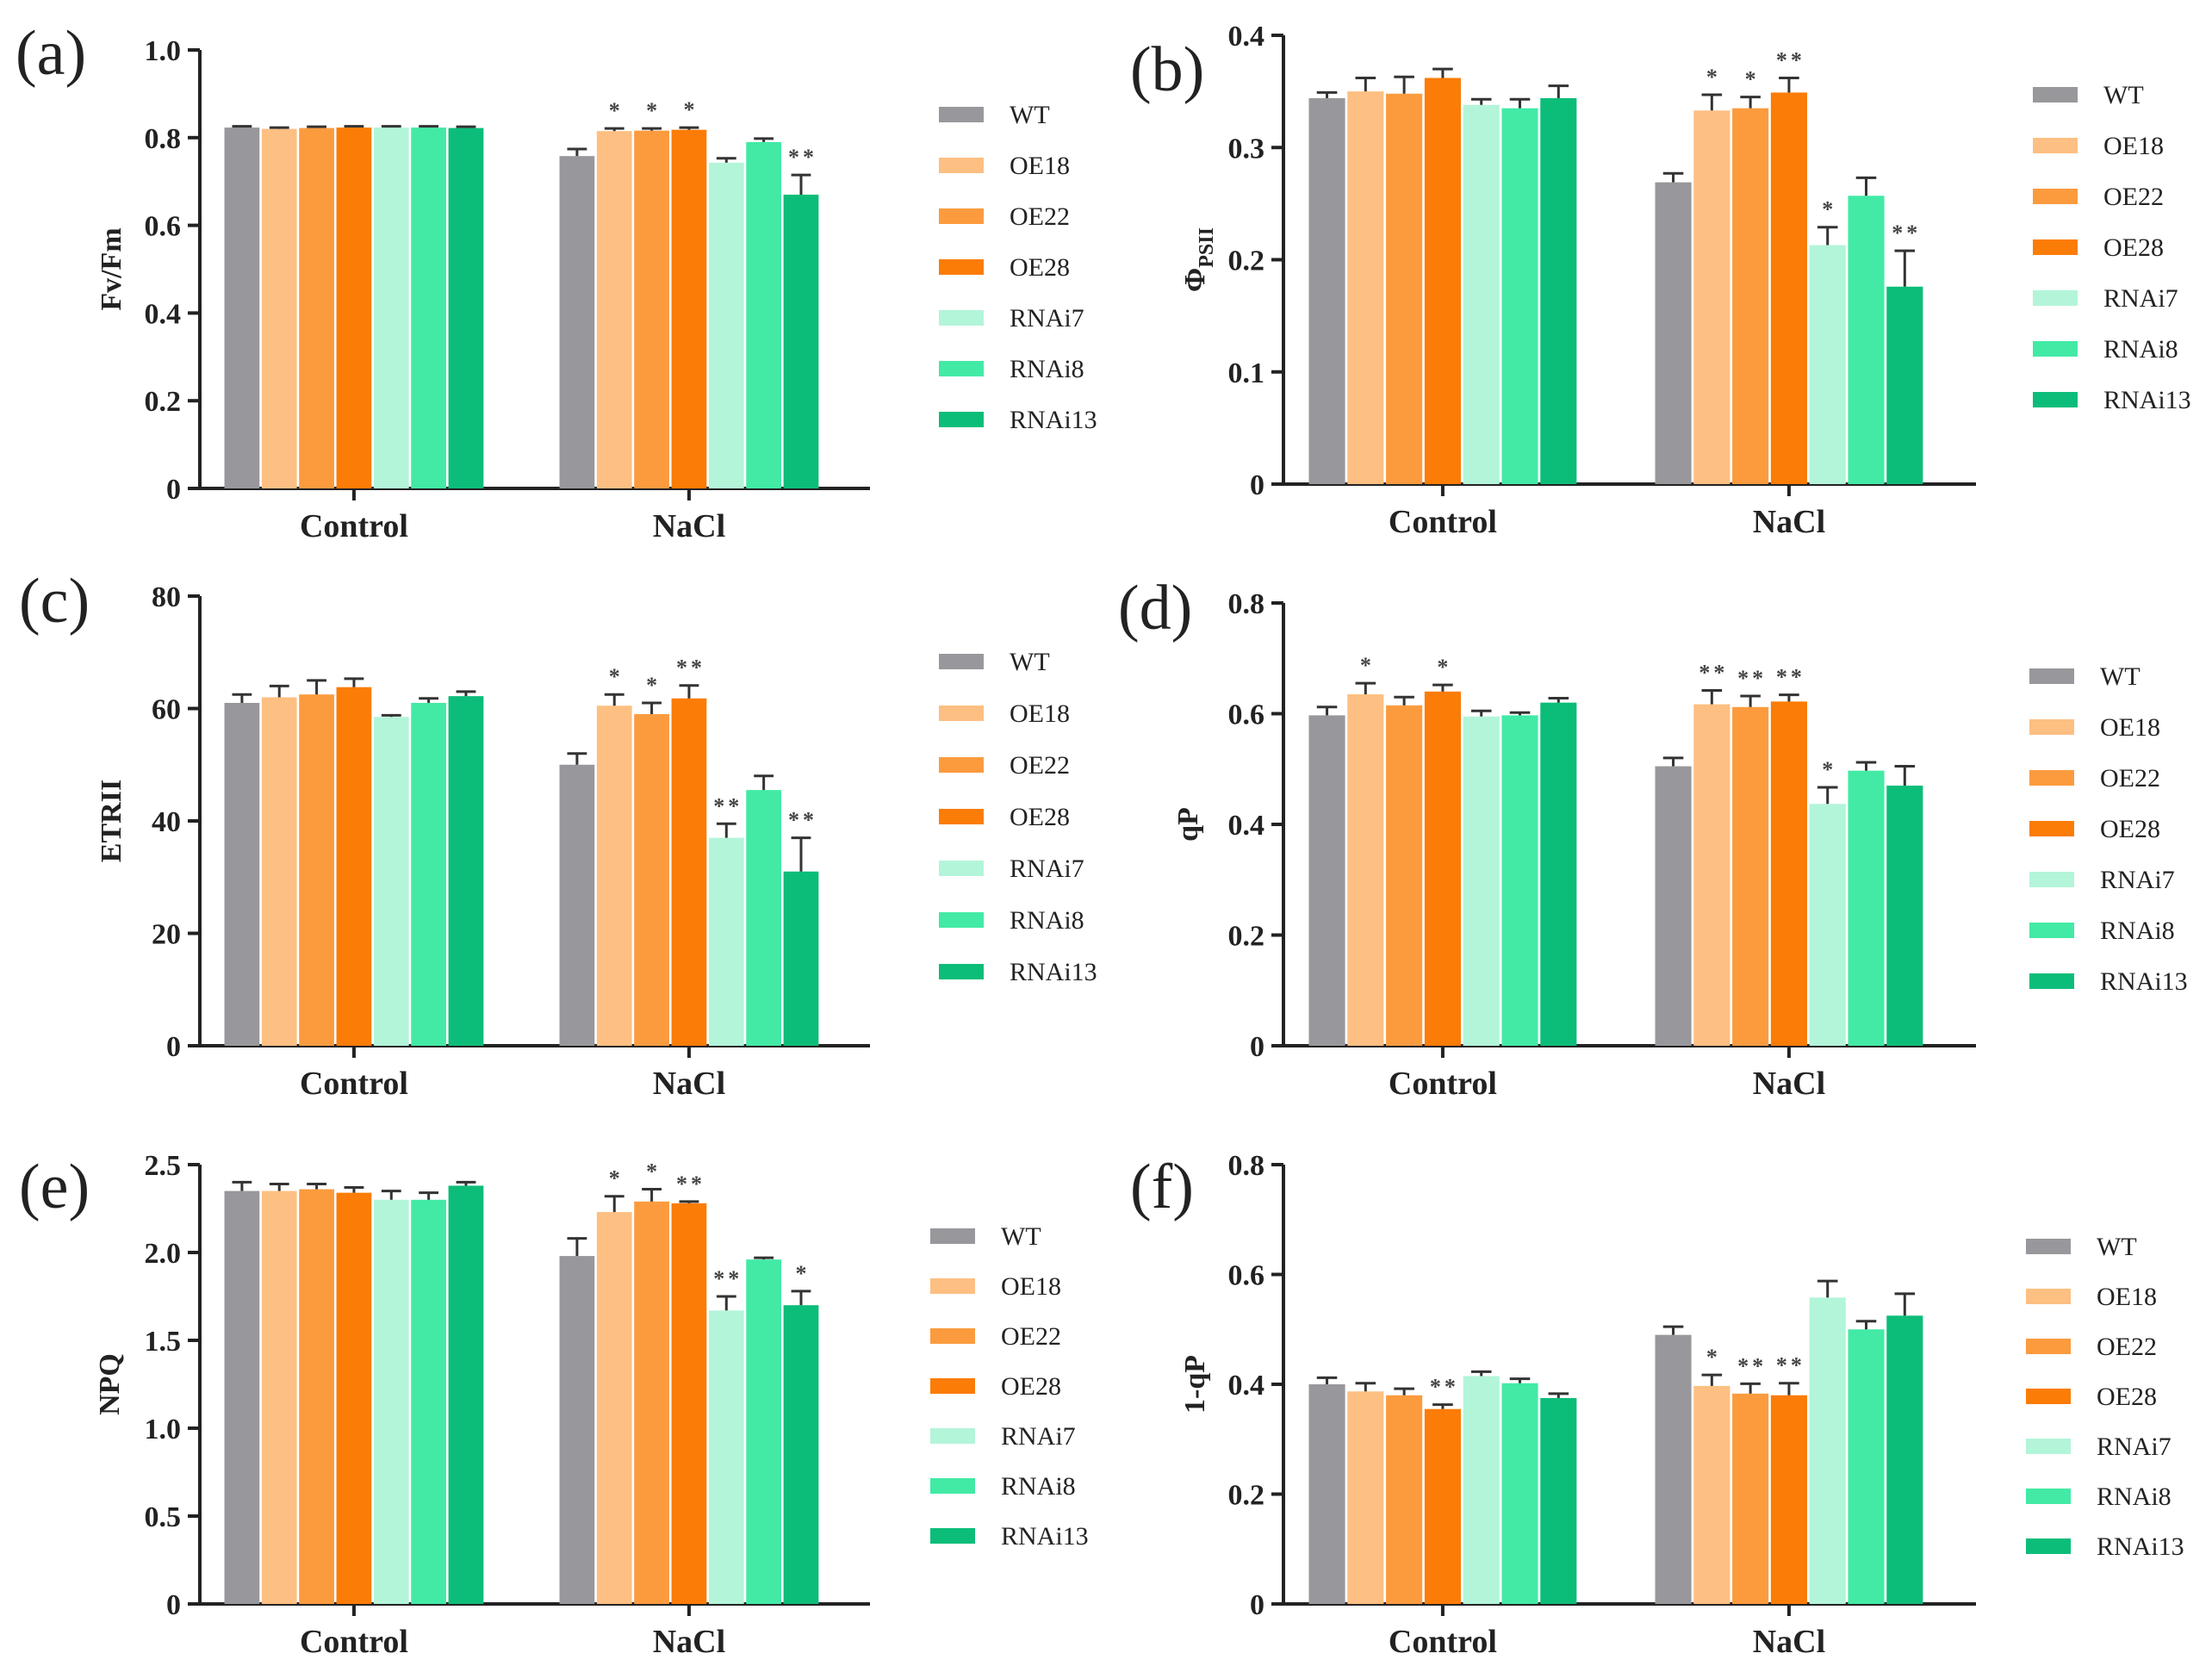  What do you see at coordinates (163, 51) in the screenshot?
I see `y-tick-label: 1.0` at bounding box center [163, 51].